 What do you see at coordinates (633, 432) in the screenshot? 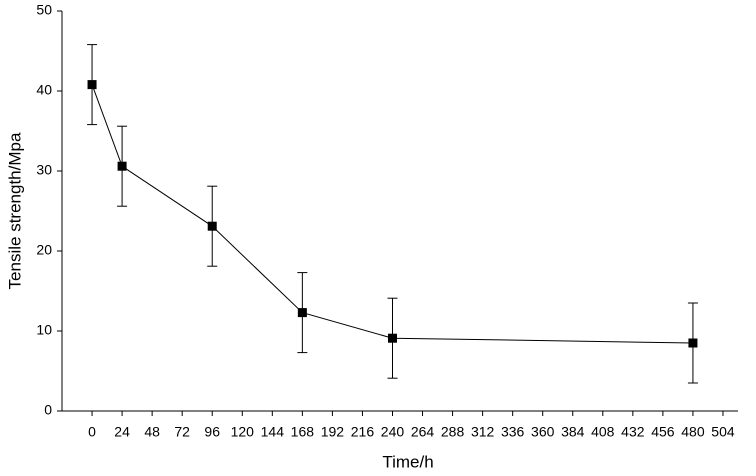
I see `x-tick-label: 432` at bounding box center [633, 432].